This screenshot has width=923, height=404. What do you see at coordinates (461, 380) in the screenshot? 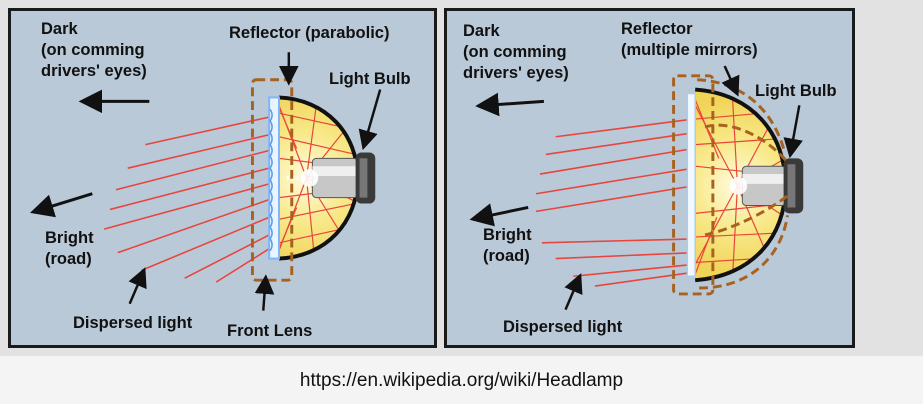
I see `source-url-caption: https://en.wikipedia.org/wiki/Headlamp` at bounding box center [461, 380].